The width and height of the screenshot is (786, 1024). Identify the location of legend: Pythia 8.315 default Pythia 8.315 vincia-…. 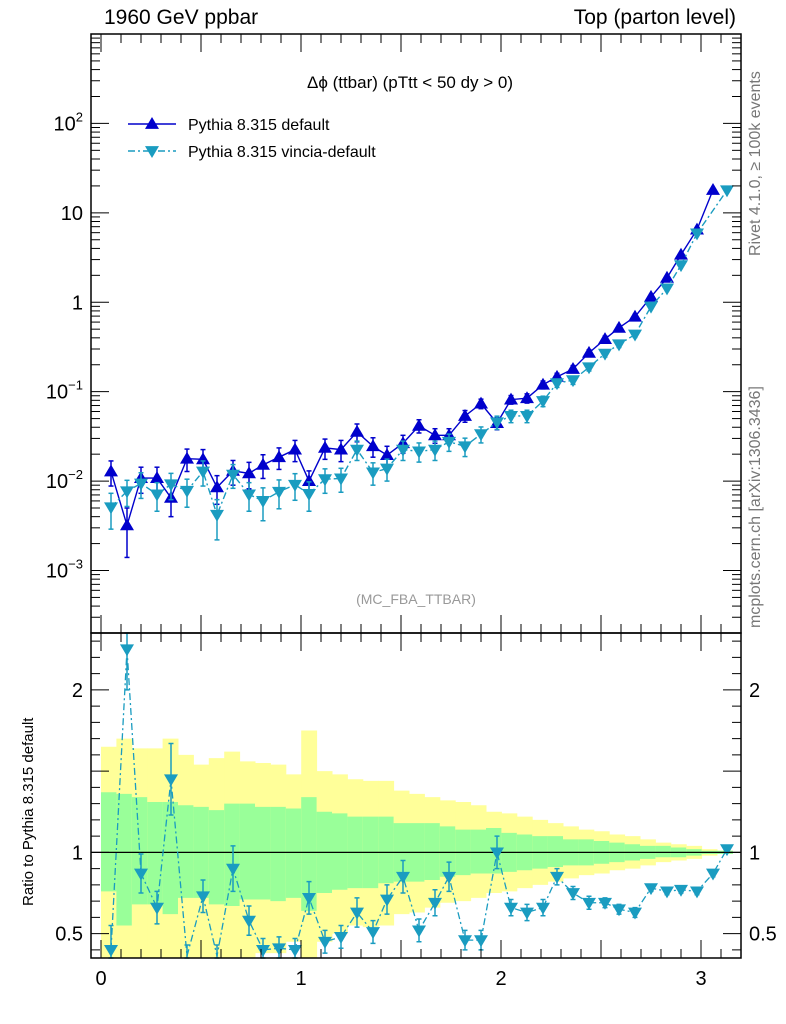
(252, 139).